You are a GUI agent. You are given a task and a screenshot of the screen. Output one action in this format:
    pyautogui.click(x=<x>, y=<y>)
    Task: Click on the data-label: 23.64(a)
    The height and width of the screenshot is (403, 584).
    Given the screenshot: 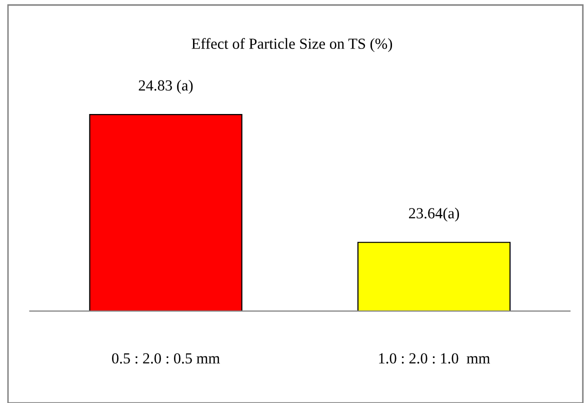 What is the action you would take?
    pyautogui.click(x=434, y=215)
    